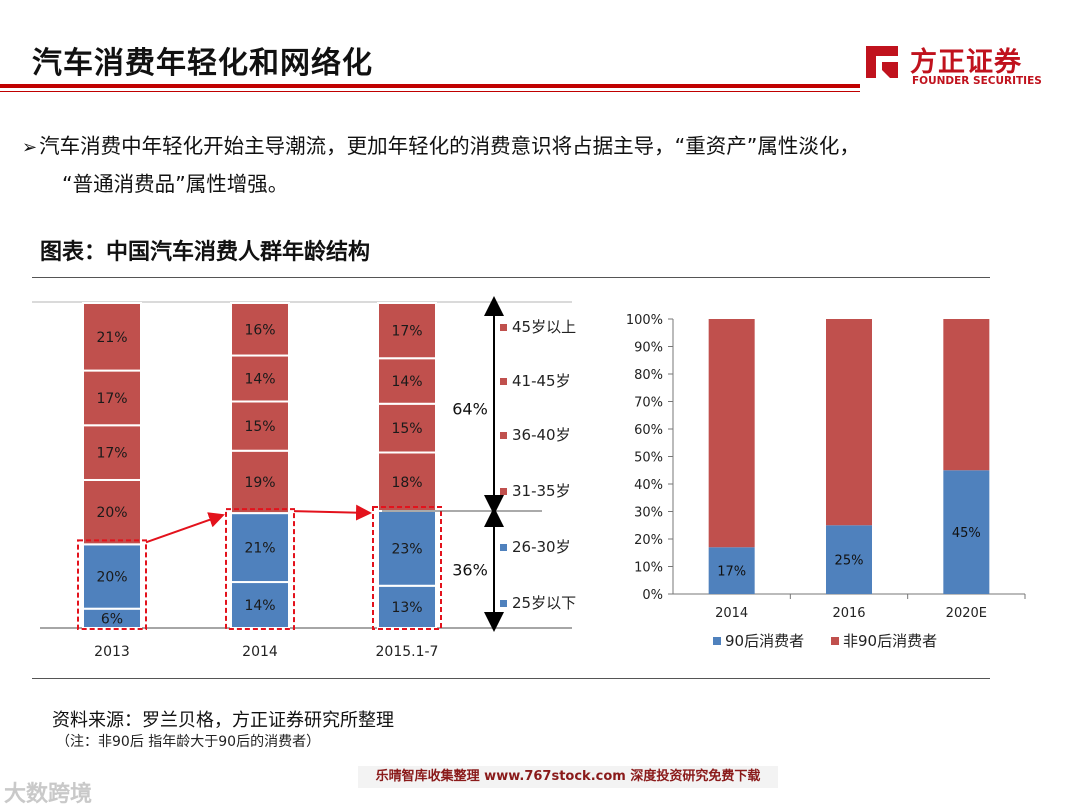  Describe the element at coordinates (112, 619) in the screenshot. I see `bar-value-label: 6%` at that location.